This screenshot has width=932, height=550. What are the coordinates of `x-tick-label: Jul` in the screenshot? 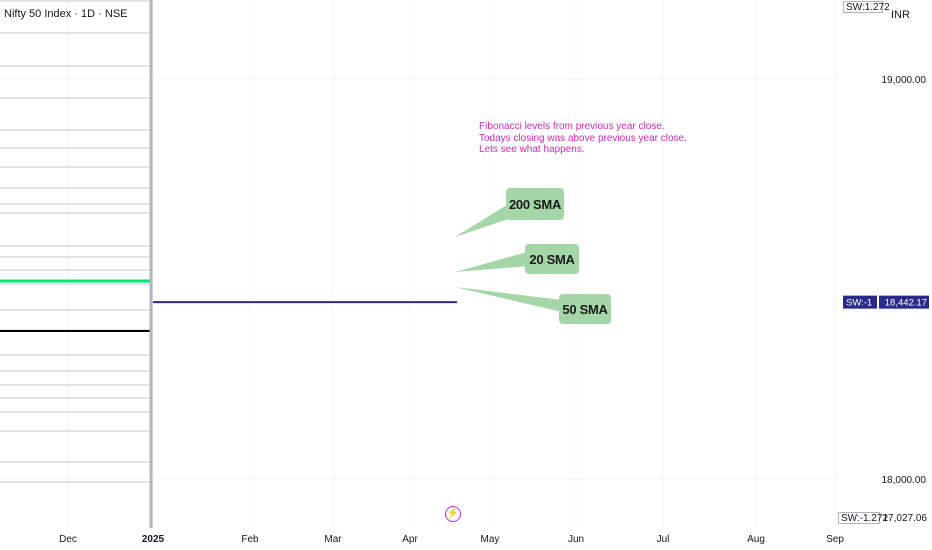 It's located at (663, 539).